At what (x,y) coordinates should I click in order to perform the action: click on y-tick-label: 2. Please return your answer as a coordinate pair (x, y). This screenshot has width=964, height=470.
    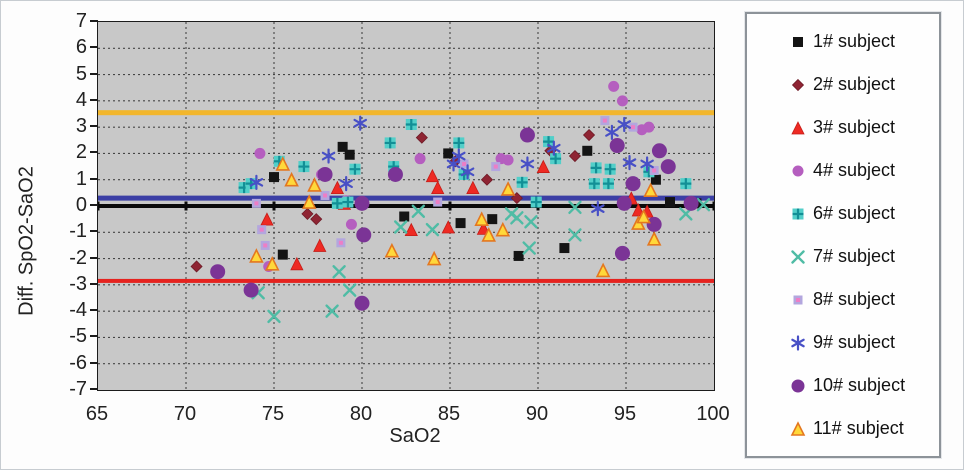
    Looking at the image, I should click on (81, 152).